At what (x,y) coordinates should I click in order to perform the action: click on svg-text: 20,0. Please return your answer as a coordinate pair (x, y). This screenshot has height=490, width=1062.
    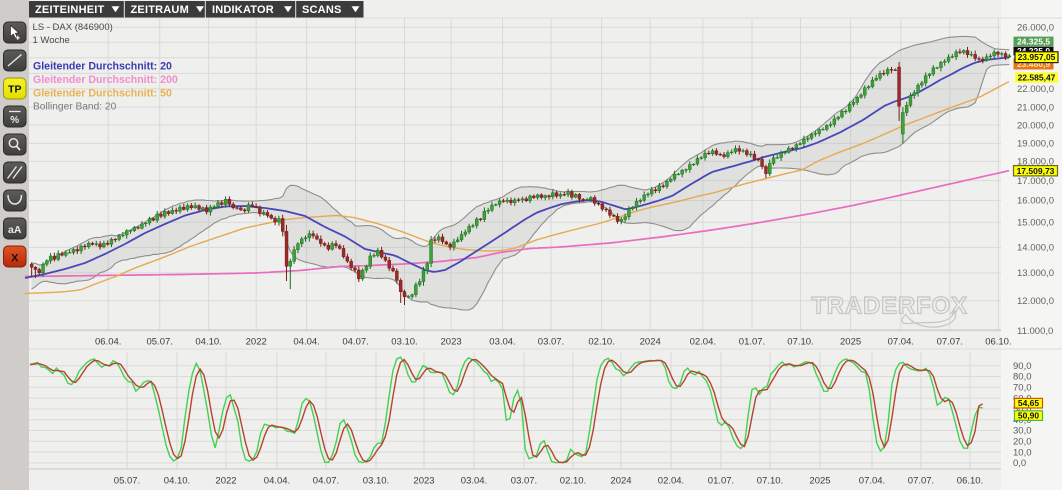
    Looking at the image, I should click on (1022, 442).